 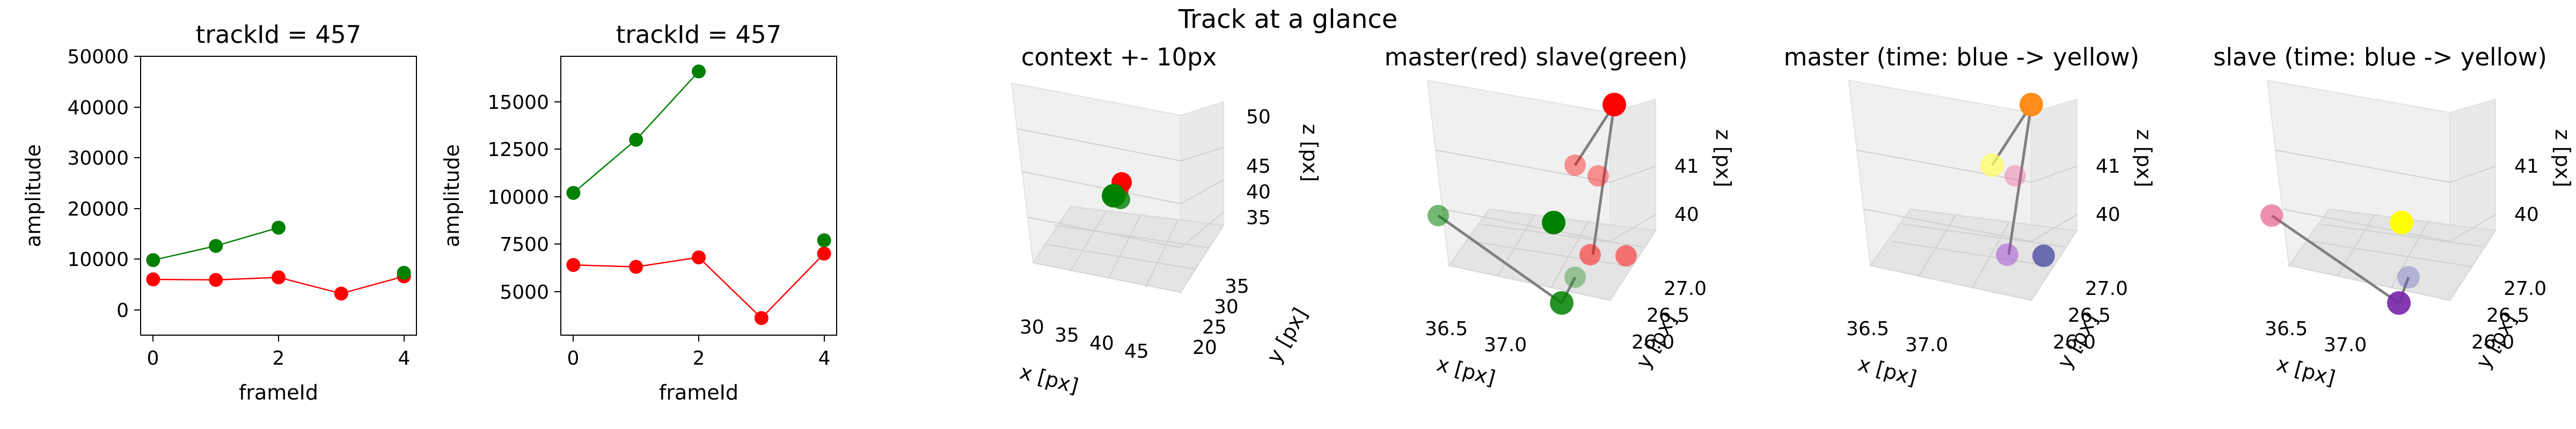 I want to click on y-tick-label: 26.0, so click(x=2492, y=342).